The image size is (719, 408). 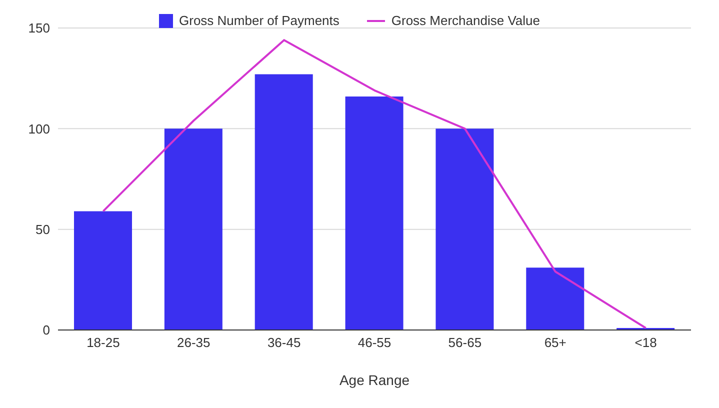 I want to click on y-tick-label: 100, so click(x=39, y=128).